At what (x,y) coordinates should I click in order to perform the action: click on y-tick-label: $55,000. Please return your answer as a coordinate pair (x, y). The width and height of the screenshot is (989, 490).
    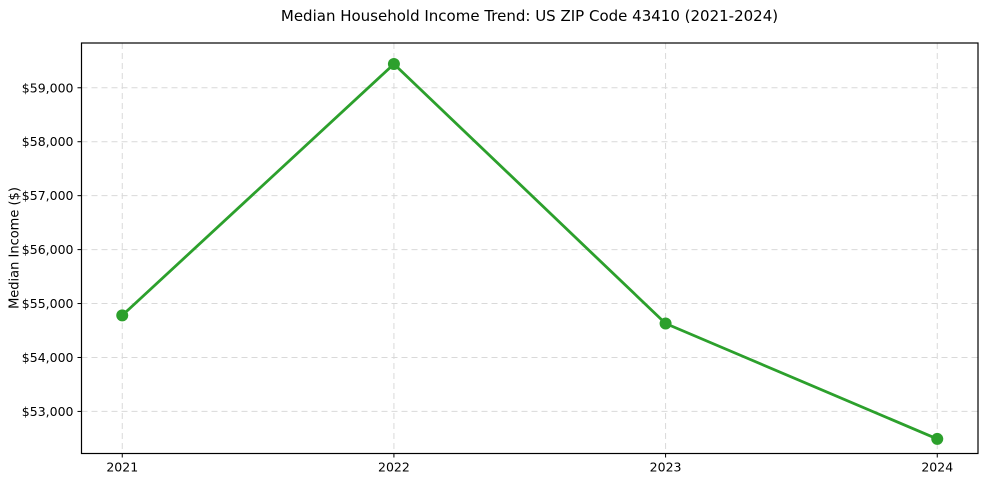
    Looking at the image, I should click on (48, 303).